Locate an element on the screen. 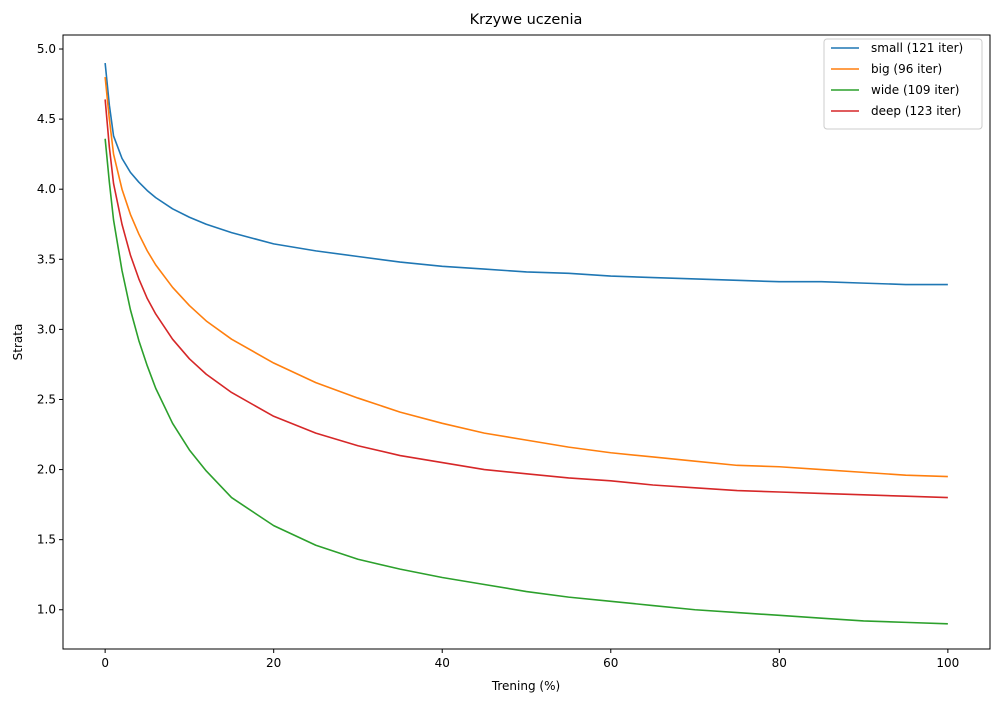 The width and height of the screenshot is (1001, 701). y-tick-label: 4.5 is located at coordinates (46, 119).